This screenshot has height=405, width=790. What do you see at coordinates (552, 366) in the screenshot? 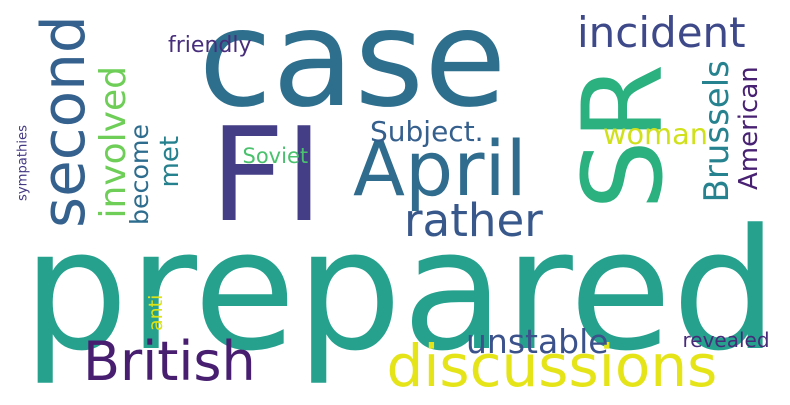
I see `word-discussions: discussions` at bounding box center [552, 366].